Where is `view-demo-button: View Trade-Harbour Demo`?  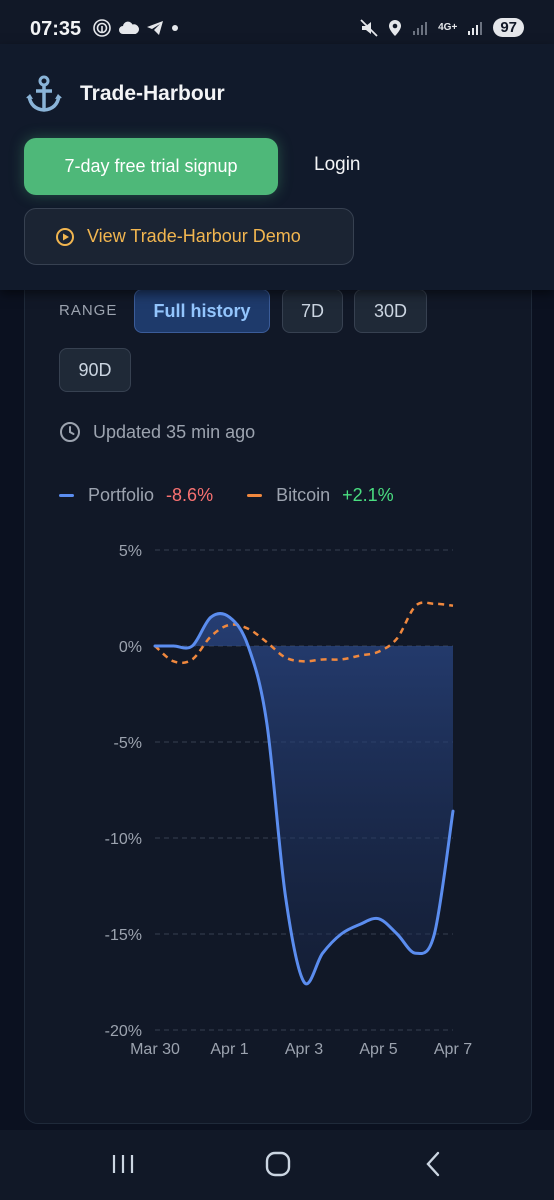 view-demo-button: View Trade-Harbour Demo is located at coordinates (189, 236).